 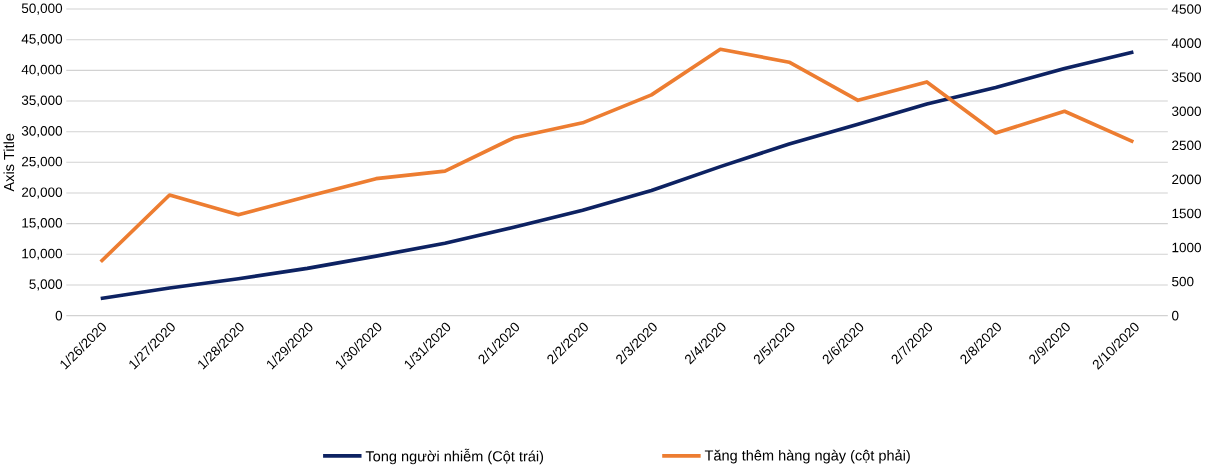 I want to click on y-tick-label: 45,000, so click(x=42, y=40).